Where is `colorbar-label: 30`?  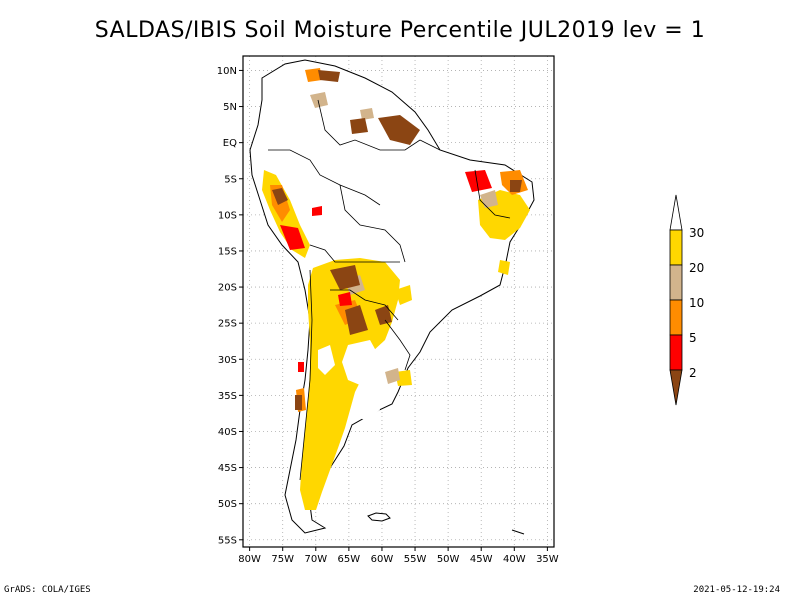
colorbar-label: 30 is located at coordinates (696, 233).